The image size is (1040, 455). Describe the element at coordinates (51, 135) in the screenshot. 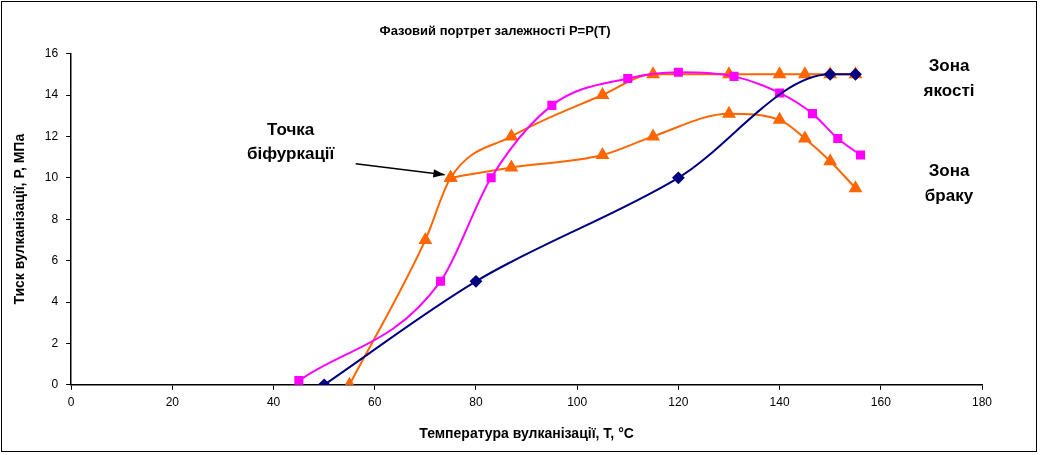

I see `y-tick-label: 12` at that location.